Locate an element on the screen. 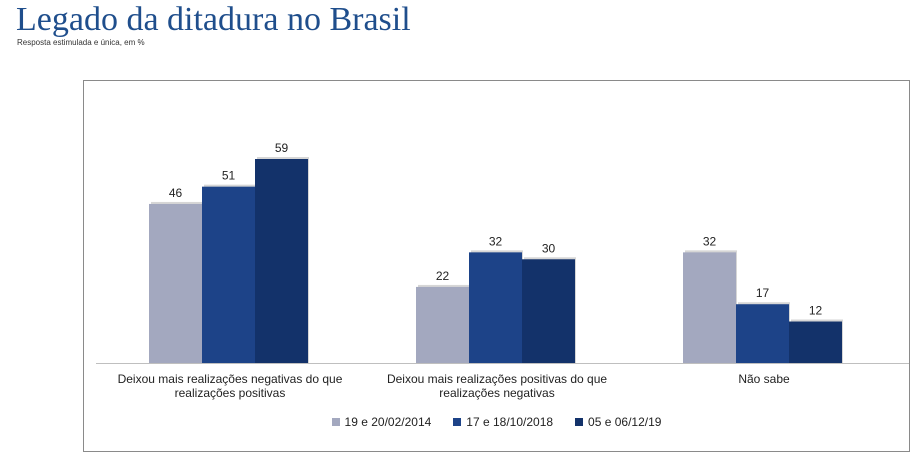  legend-label-2019: 05 e 06/12/19 is located at coordinates (625, 422).